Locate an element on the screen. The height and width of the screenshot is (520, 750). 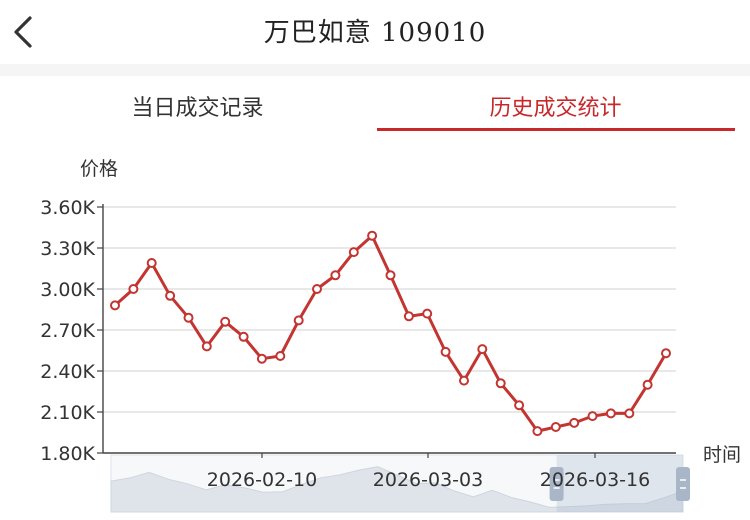
y-tick-label: 2.70K is located at coordinates (67, 331).